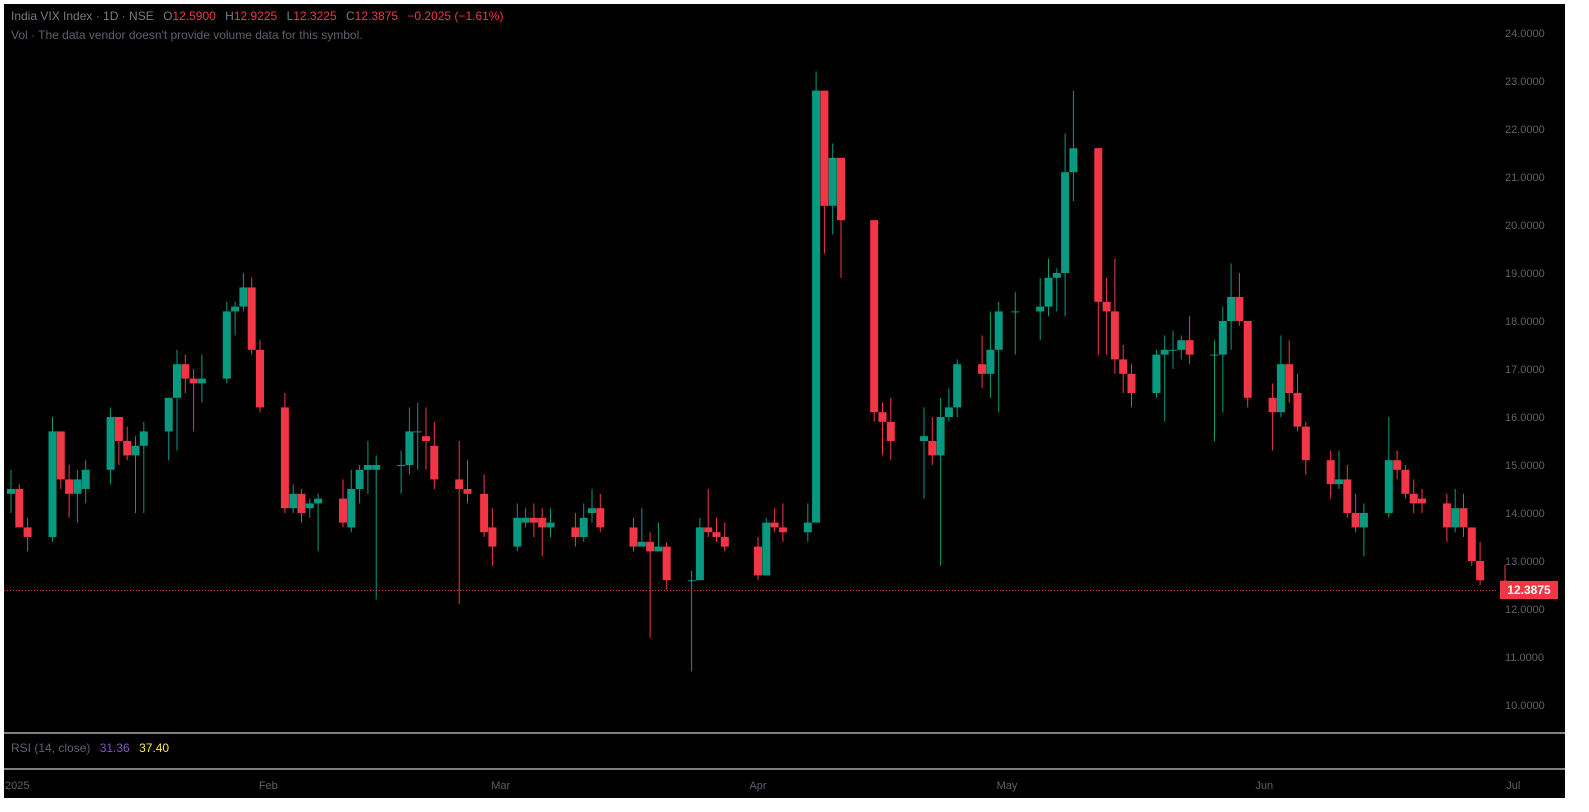  Describe the element at coordinates (762, 786) in the screenshot. I see `time-axis: 2025 Feb Mar Apr May Jun Jul` at that location.